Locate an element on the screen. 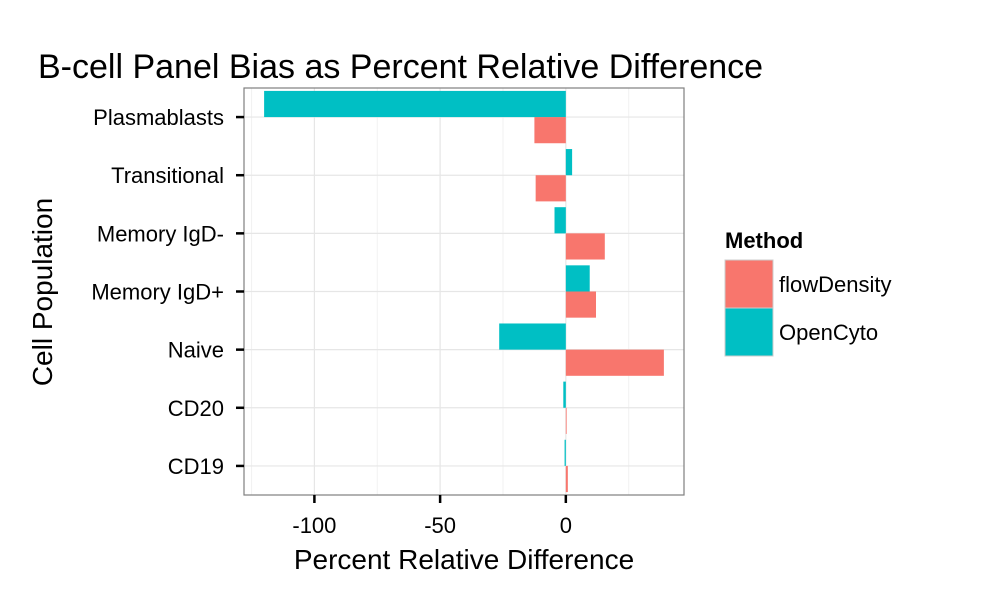 This screenshot has width=1000, height=600. legend-label-opencyto: OpenCyto is located at coordinates (828, 332).